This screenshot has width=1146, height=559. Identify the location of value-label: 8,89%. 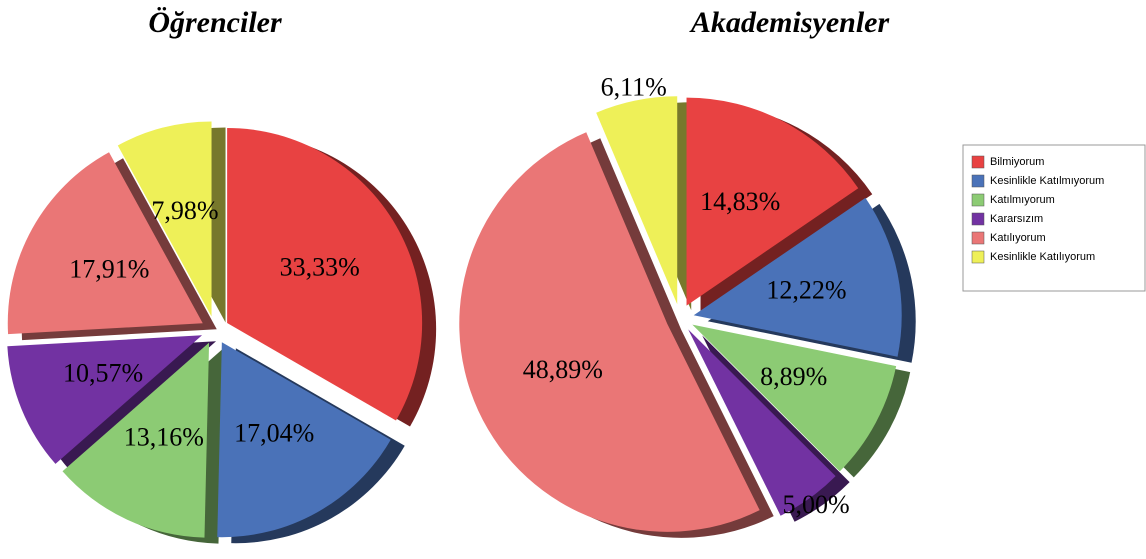
(793, 376).